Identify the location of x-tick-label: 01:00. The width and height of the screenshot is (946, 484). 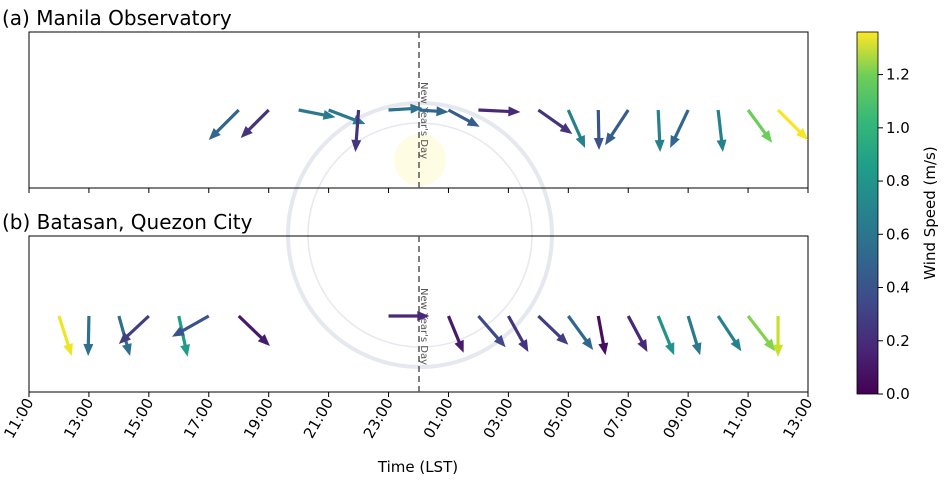
(438, 418).